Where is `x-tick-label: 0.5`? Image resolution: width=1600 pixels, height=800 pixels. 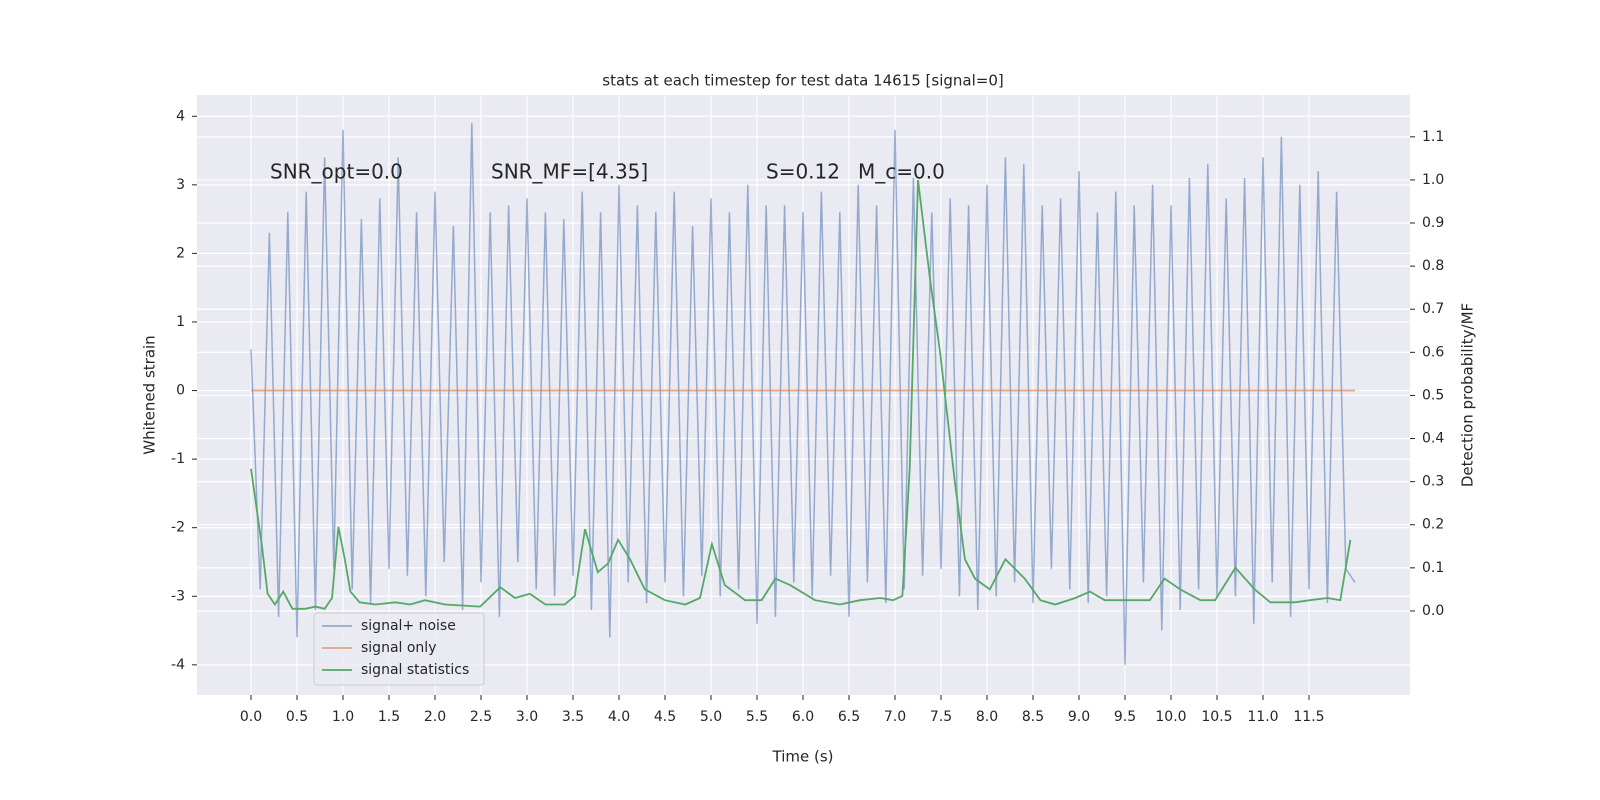
x-tick-label: 0.5 is located at coordinates (297, 717).